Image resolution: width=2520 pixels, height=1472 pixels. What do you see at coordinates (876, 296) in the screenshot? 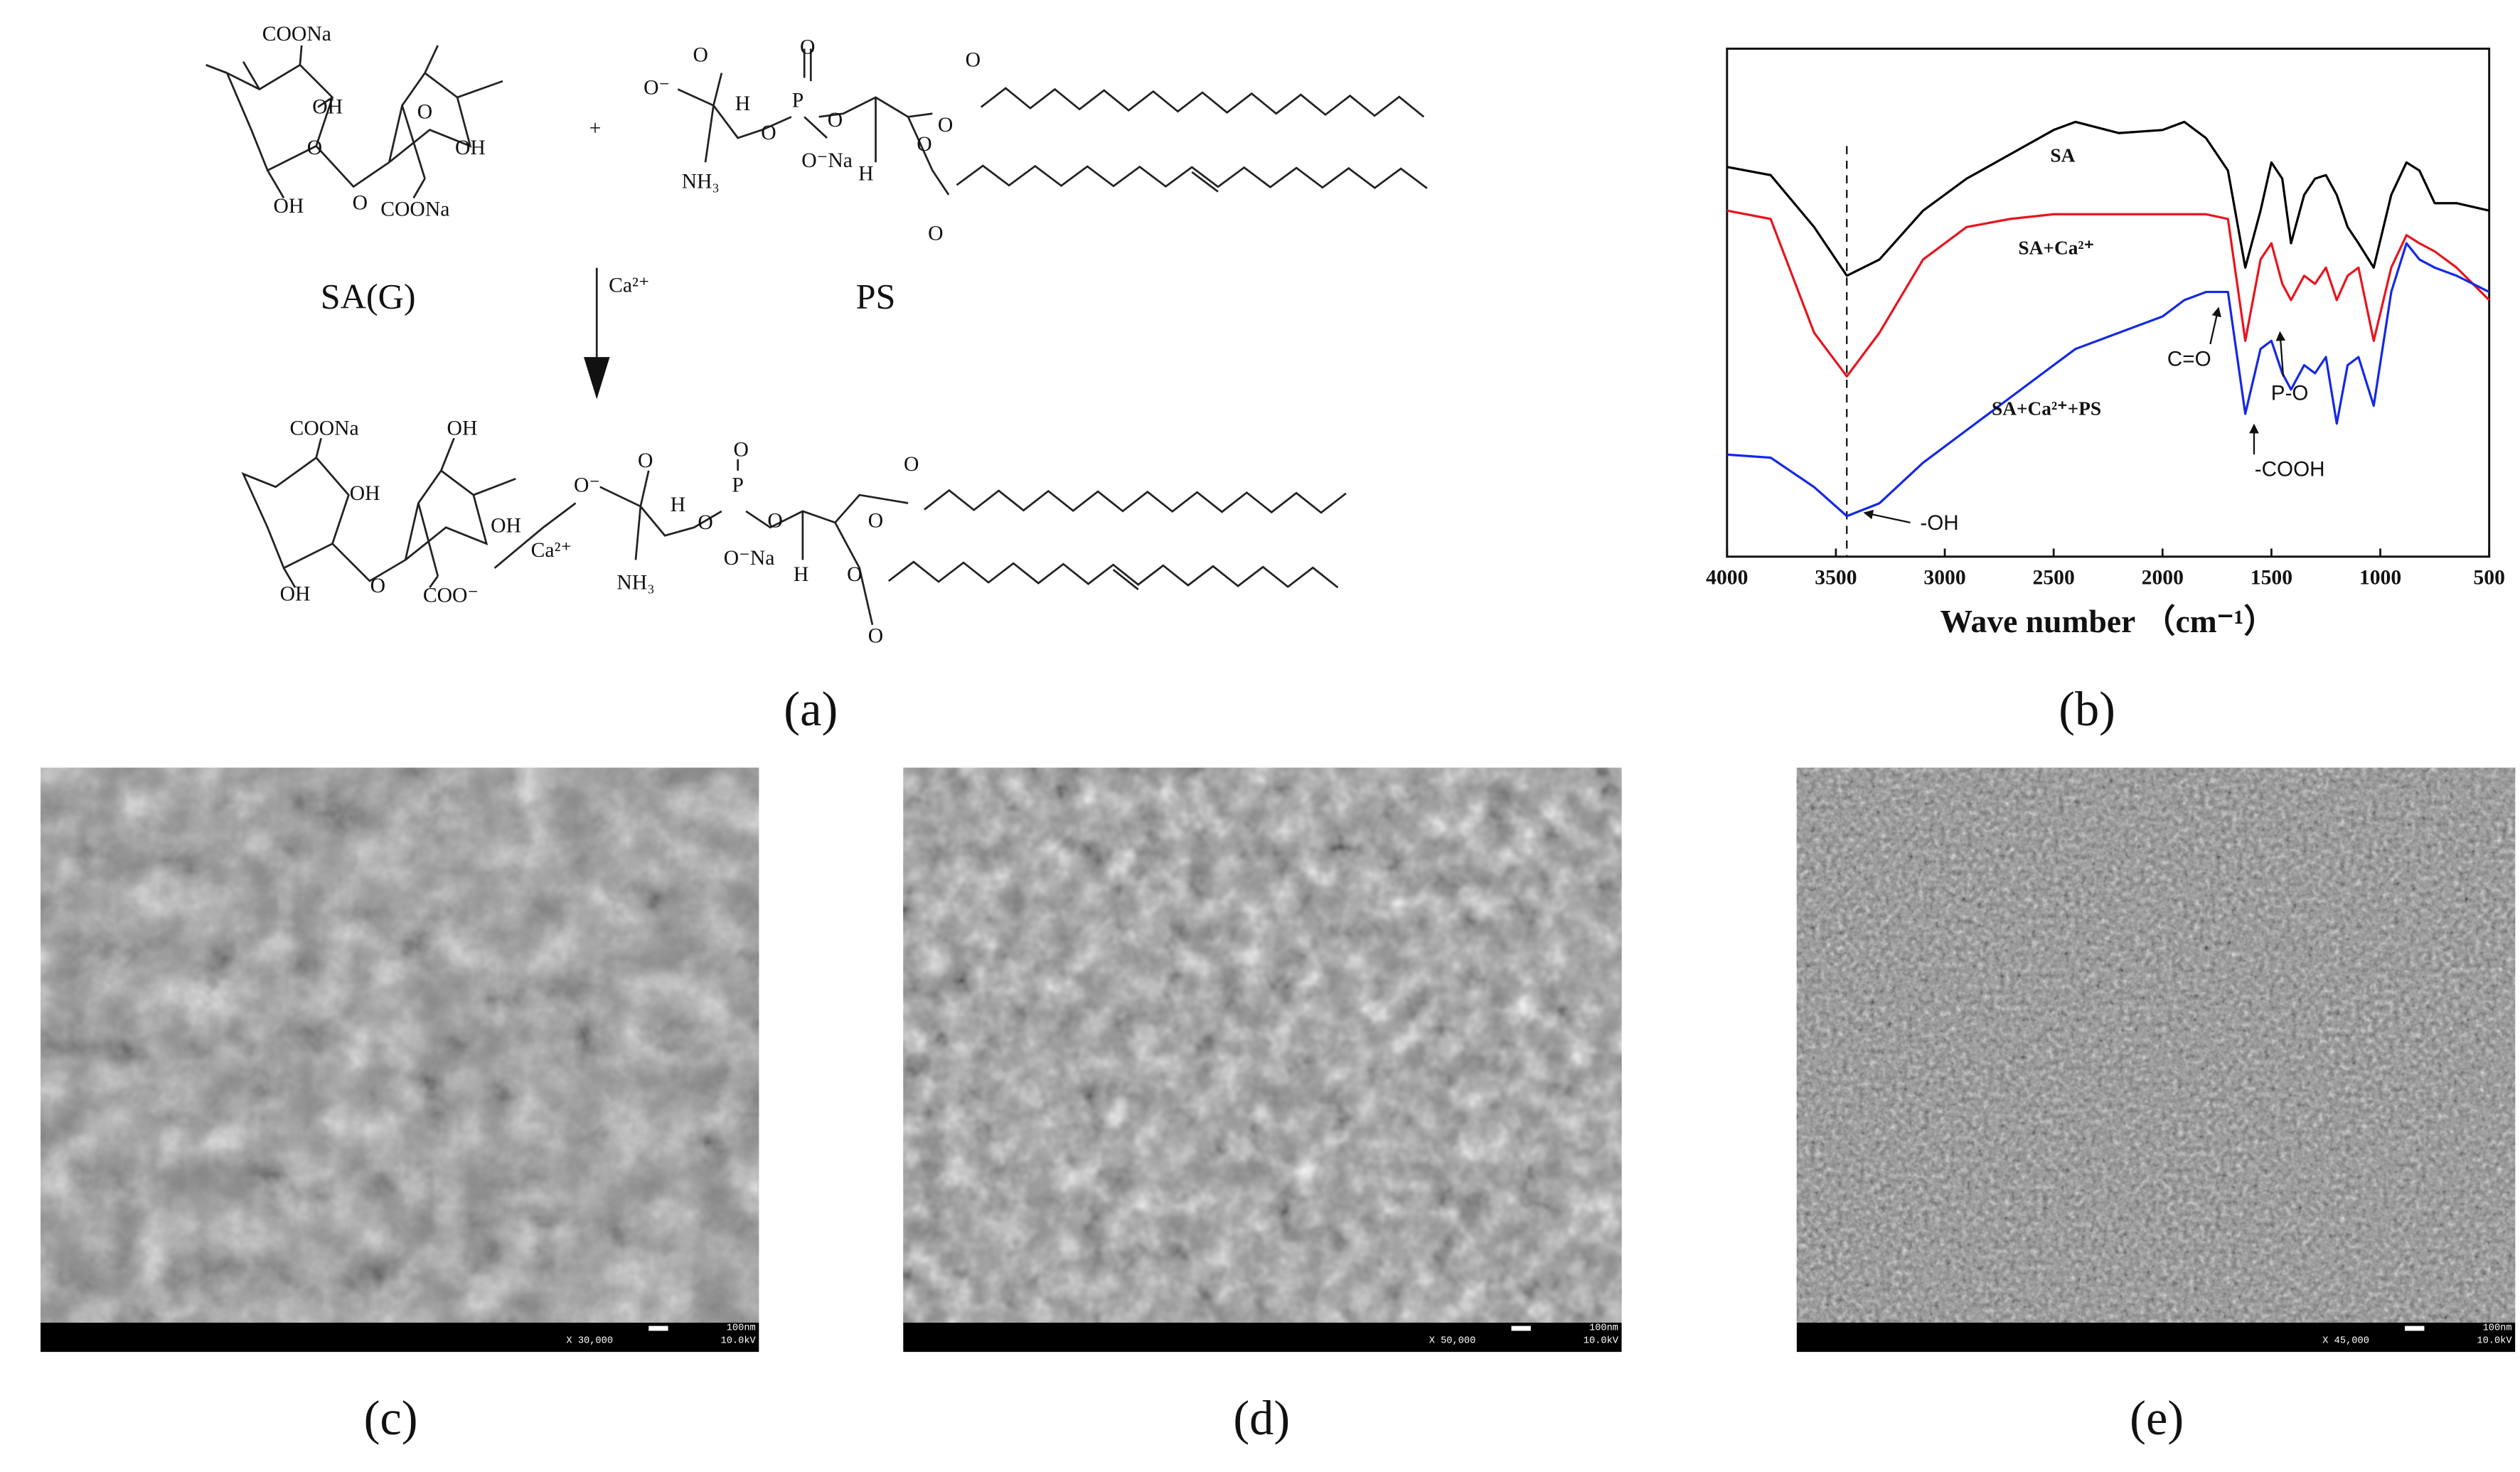
I see `structure-label: PS` at bounding box center [876, 296].